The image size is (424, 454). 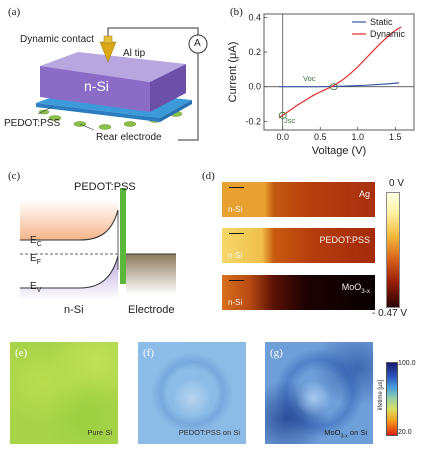 What do you see at coordinates (209, 432) in the screenshot?
I see `lifetime-map-pedot-caption: PEDOT:PSS on Si` at bounding box center [209, 432].